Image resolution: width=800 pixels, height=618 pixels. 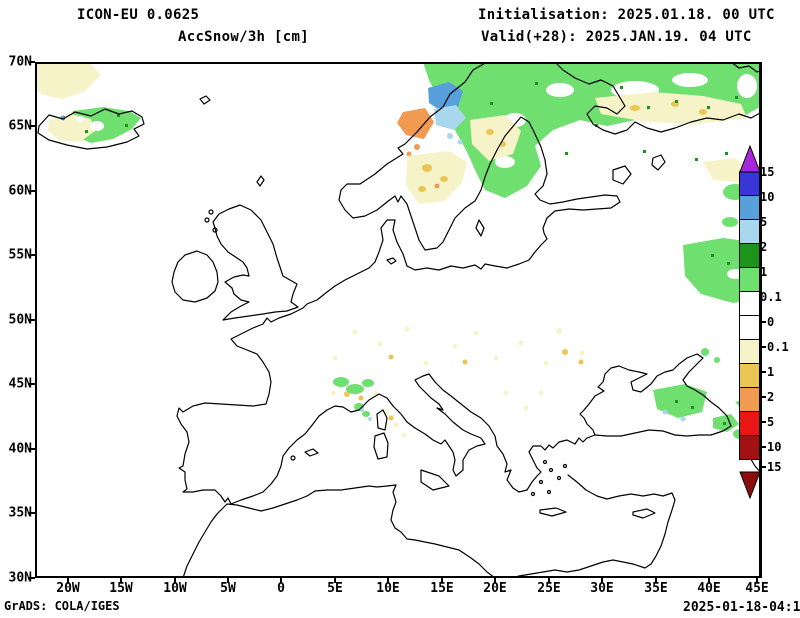 What do you see at coordinates (549, 588) in the screenshot?
I see `lon-tick-label: 25E` at bounding box center [549, 588].